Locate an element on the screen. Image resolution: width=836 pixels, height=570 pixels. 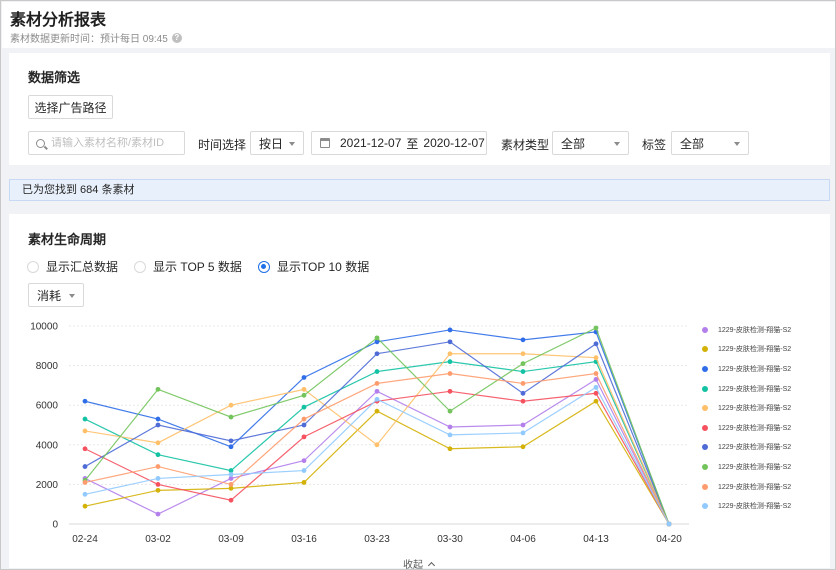
y-tick-label: 6000 is located at coordinates (47, 406).